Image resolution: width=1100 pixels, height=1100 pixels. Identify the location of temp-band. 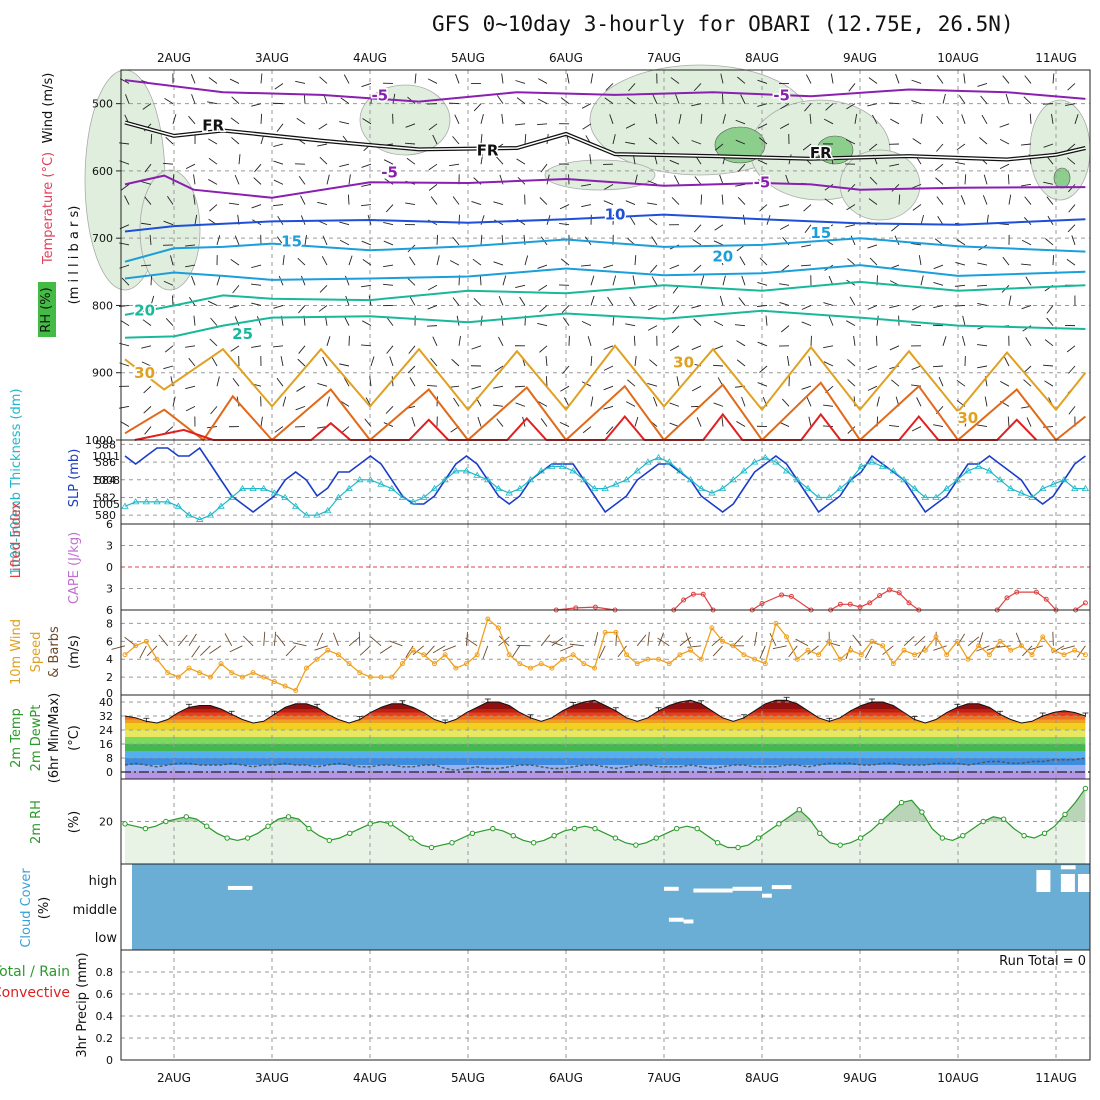
(605, 721).